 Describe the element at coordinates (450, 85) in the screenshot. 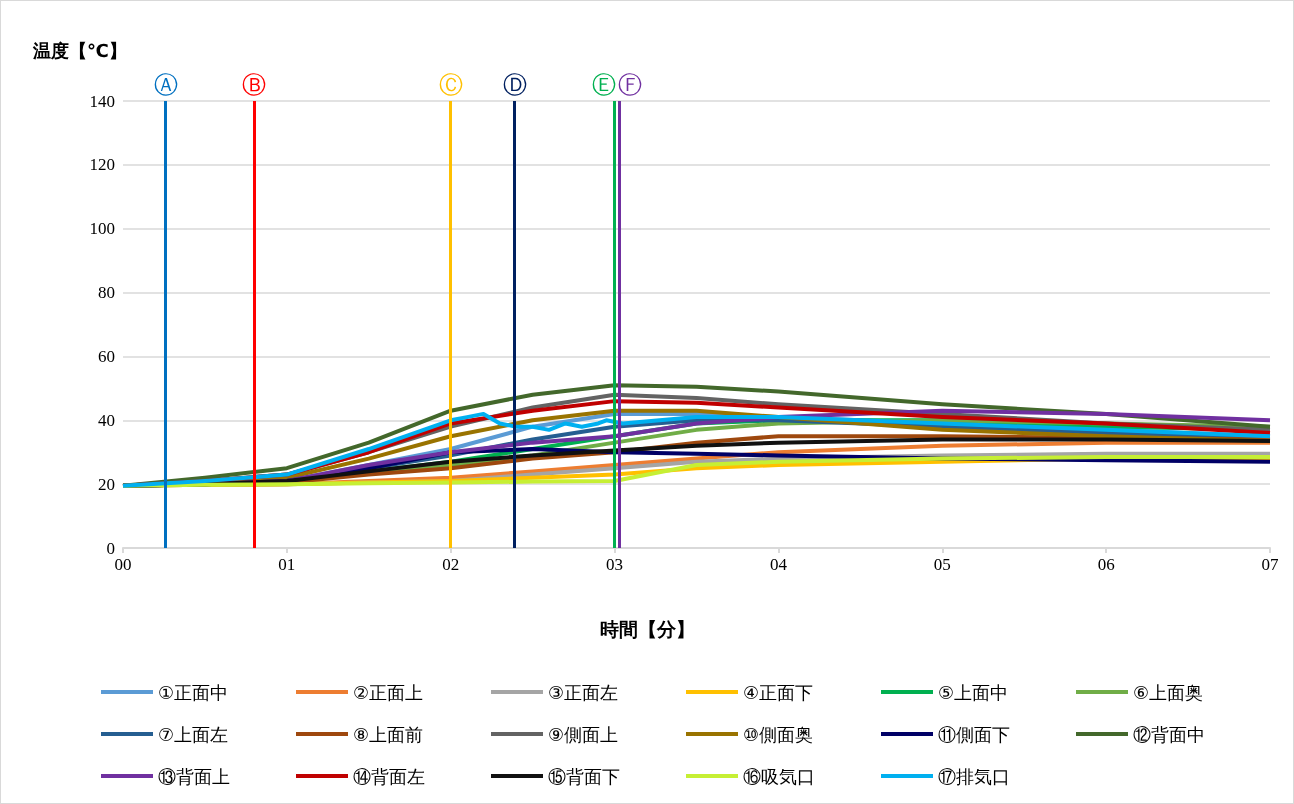

I see `ref-line-label: Ⓒ` at that location.